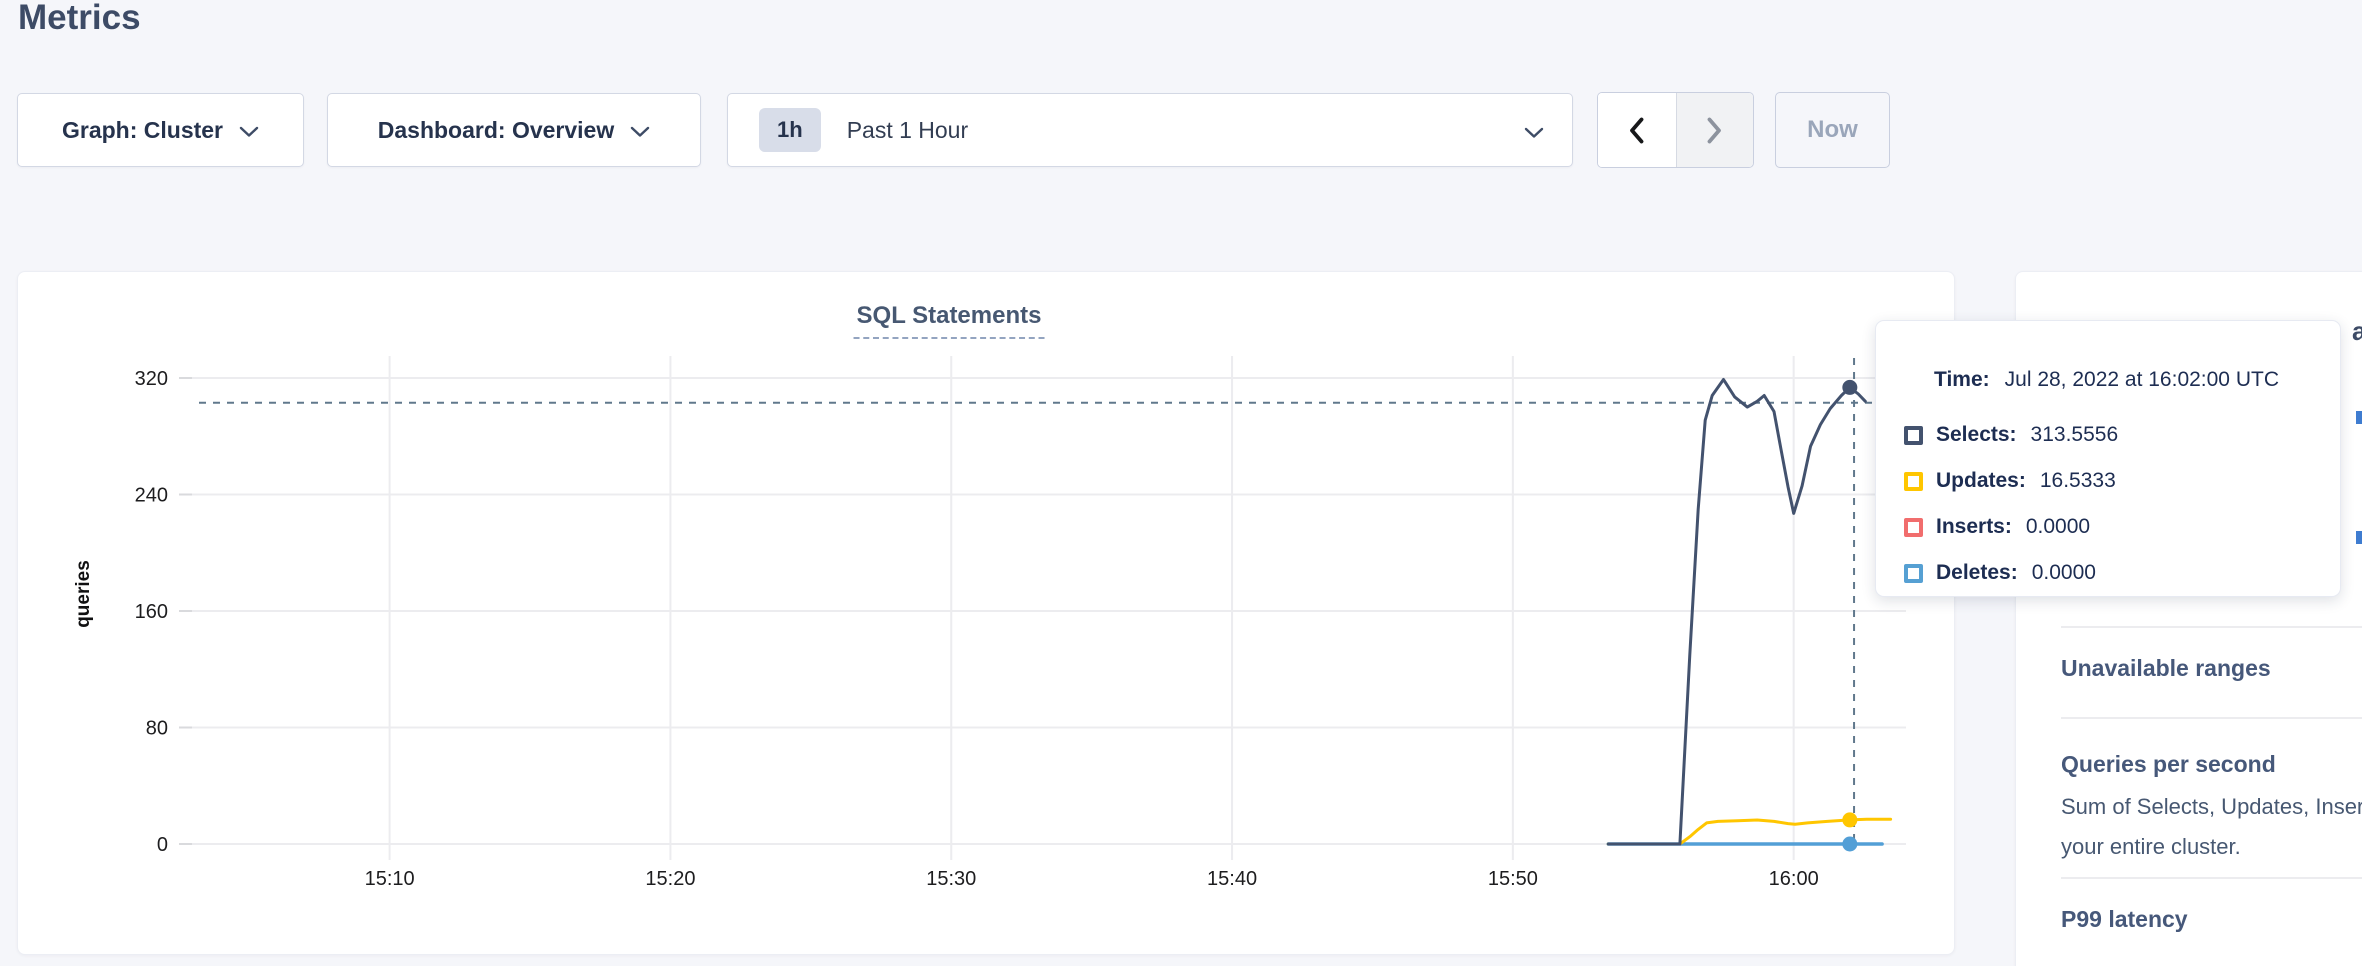  I want to click on tooltip-row-selects: Selects: 313.5556, so click(2011, 435).